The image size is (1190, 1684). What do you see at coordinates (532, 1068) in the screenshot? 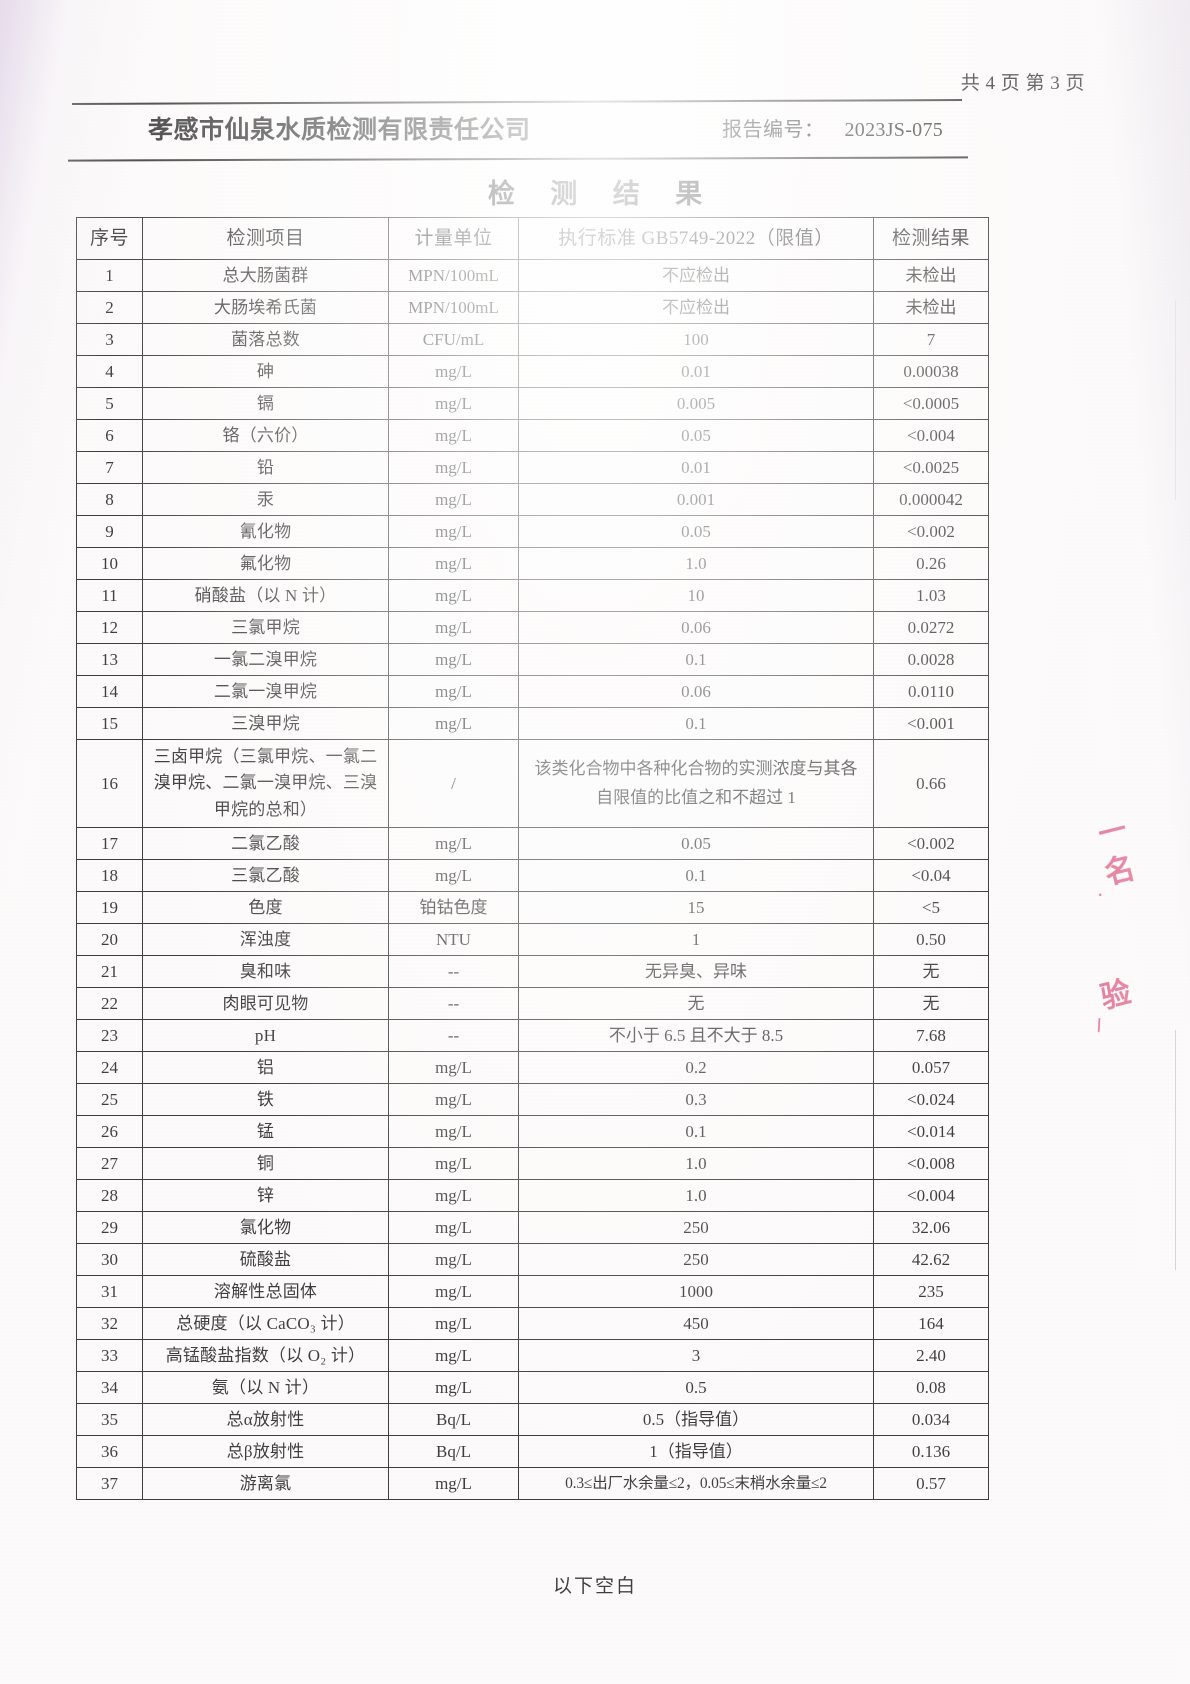
I see `table-row: 24 铝 mg/L 0.2 0.057` at bounding box center [532, 1068].